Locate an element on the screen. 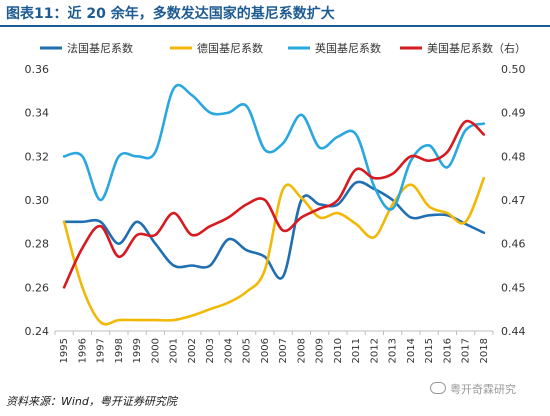  legend-label-2: 英国基尼系数 is located at coordinates (348, 48).